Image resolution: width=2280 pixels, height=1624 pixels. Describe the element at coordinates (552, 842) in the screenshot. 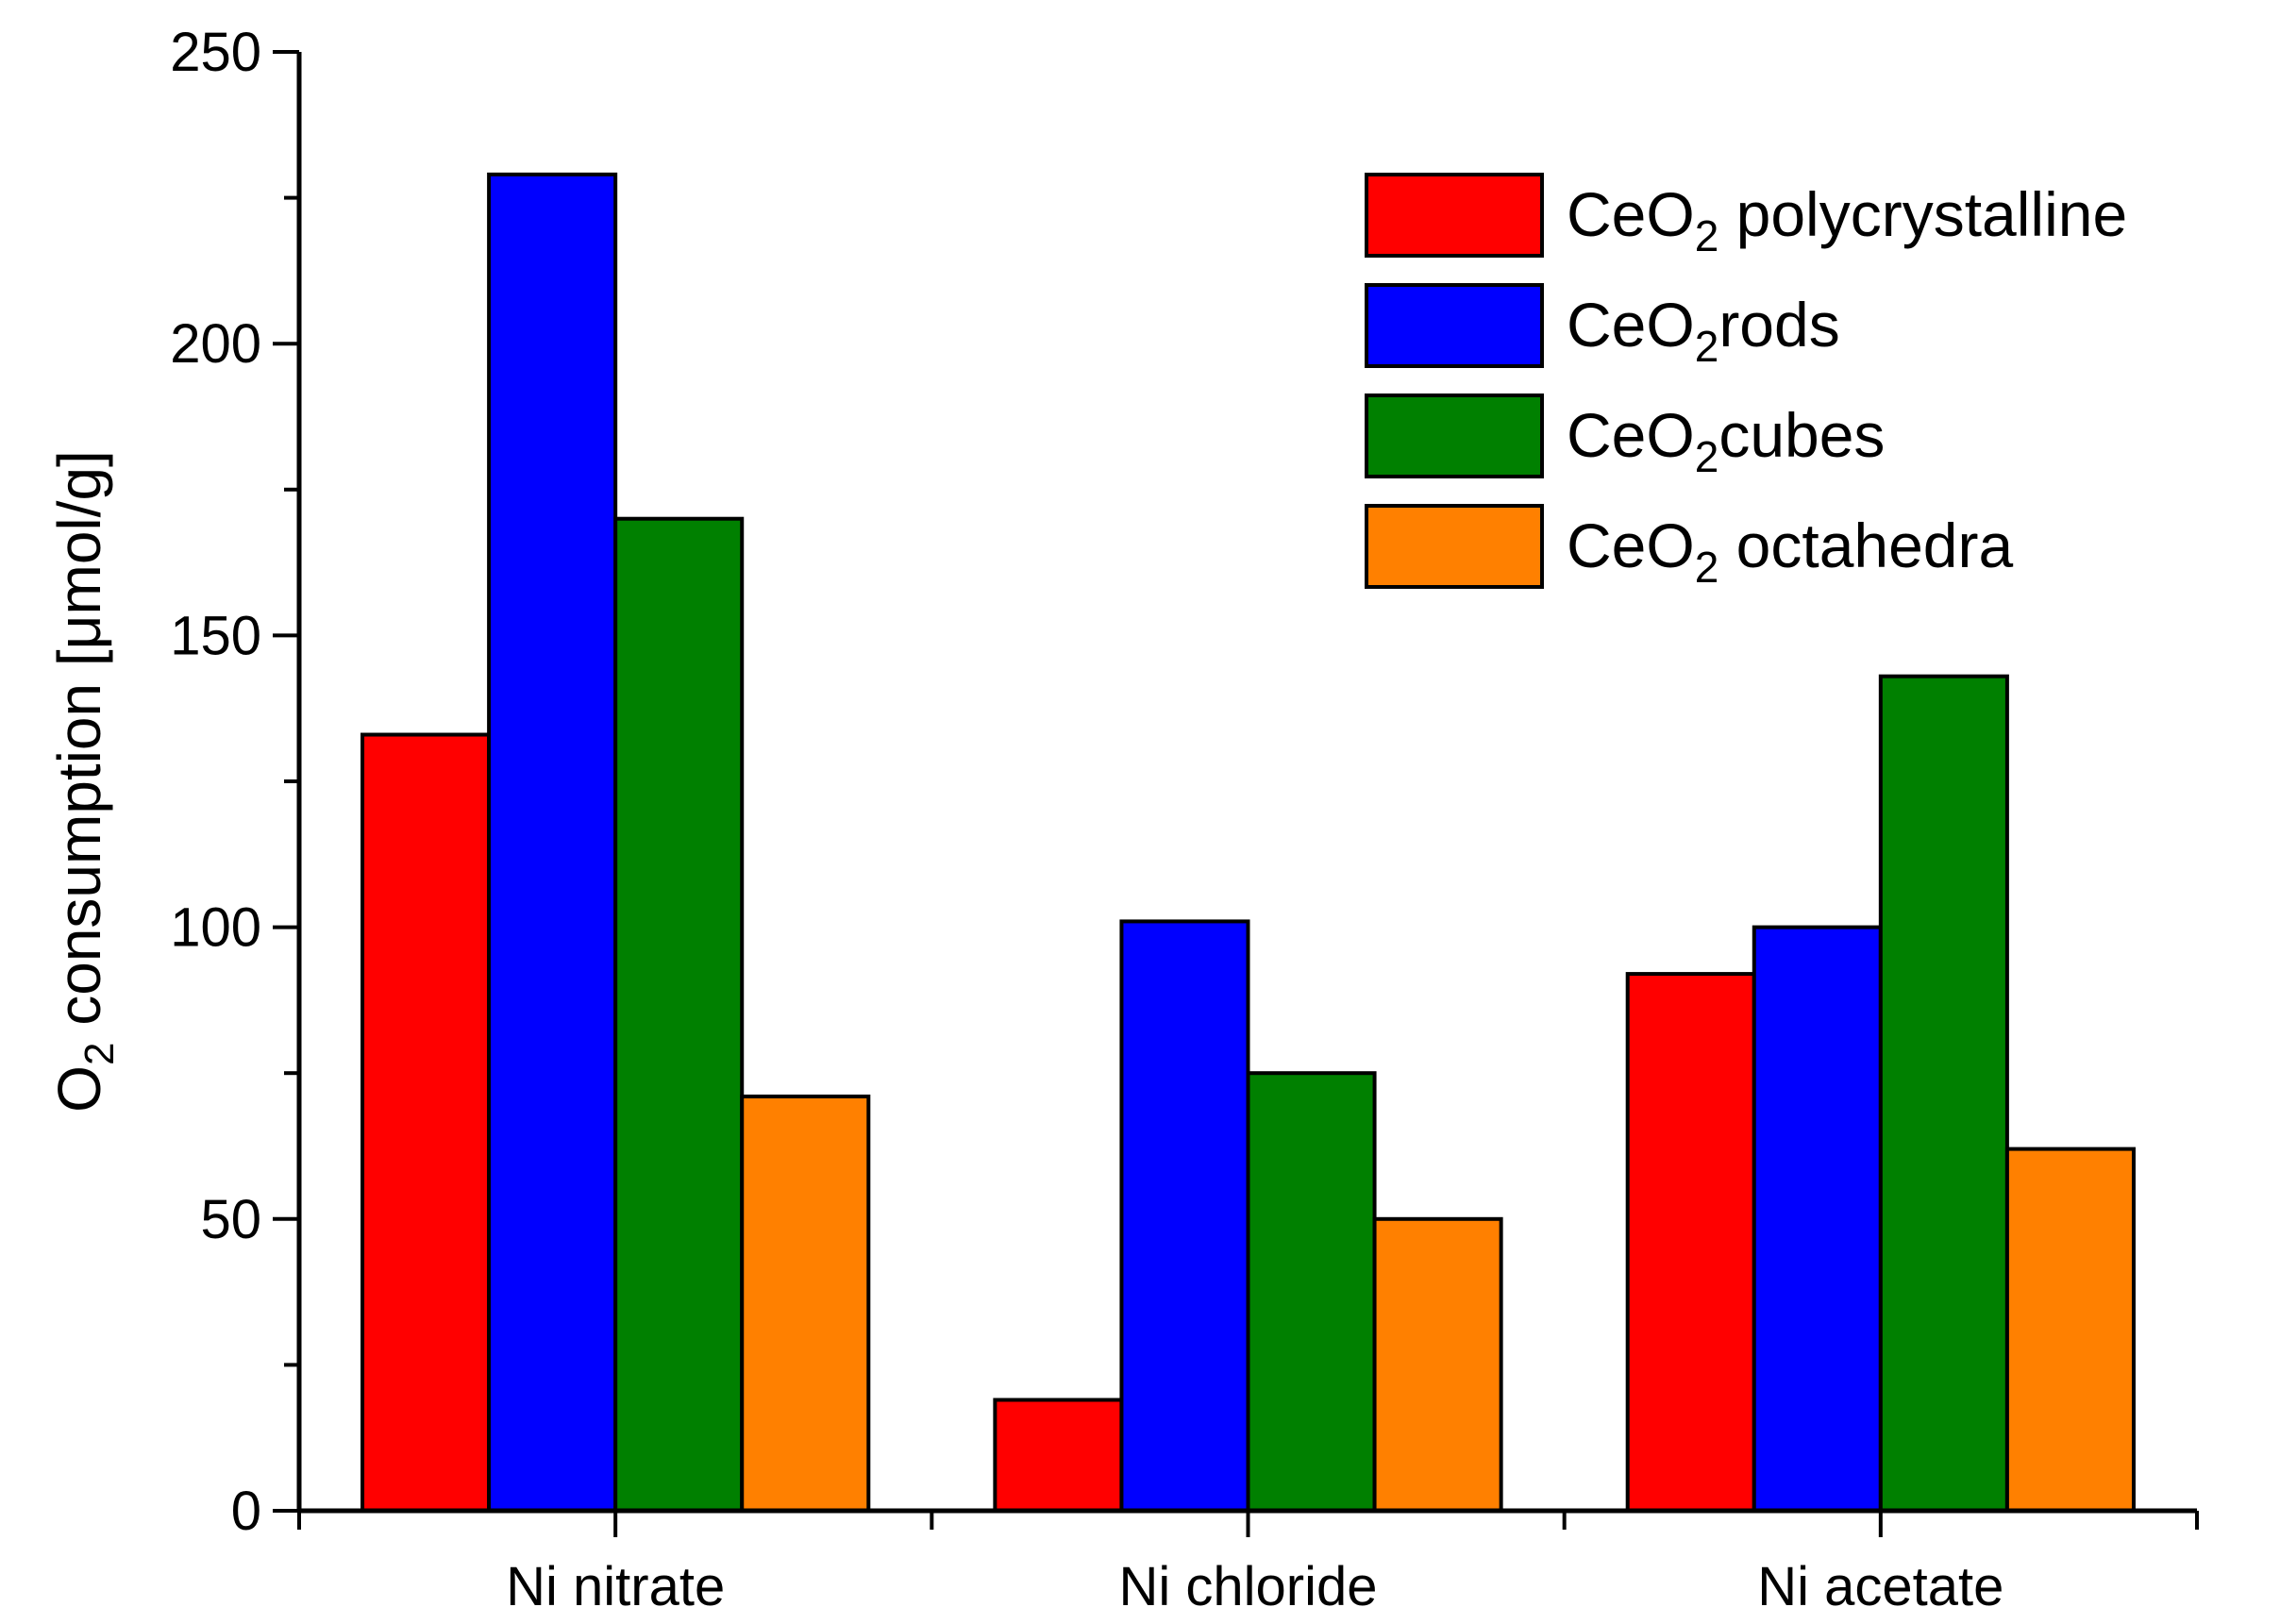

I see `bar-rods-ni-nitrate` at that location.